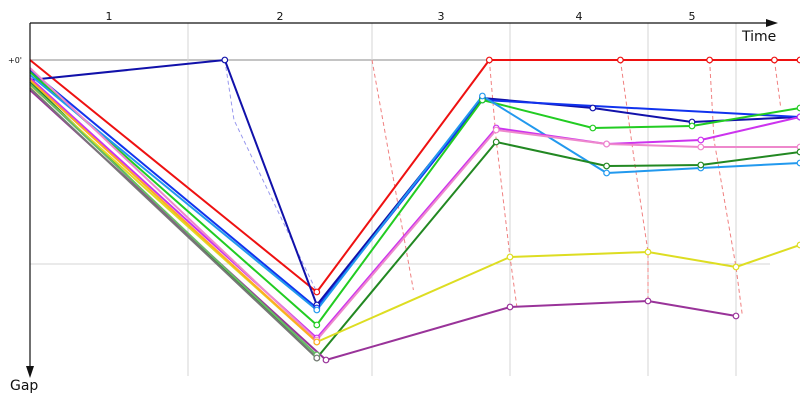 This screenshot has width=800, height=400. What do you see at coordinates (772, 23) in the screenshot?
I see `time-axis-arrowhead` at bounding box center [772, 23].